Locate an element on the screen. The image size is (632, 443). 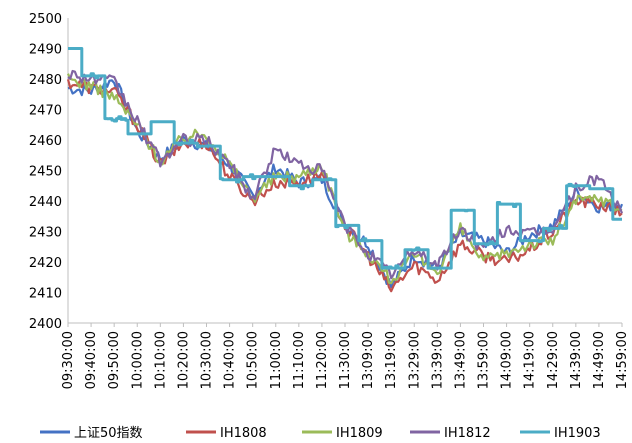
x-tick-label: 14:29:00 is located at coordinates (553, 360).